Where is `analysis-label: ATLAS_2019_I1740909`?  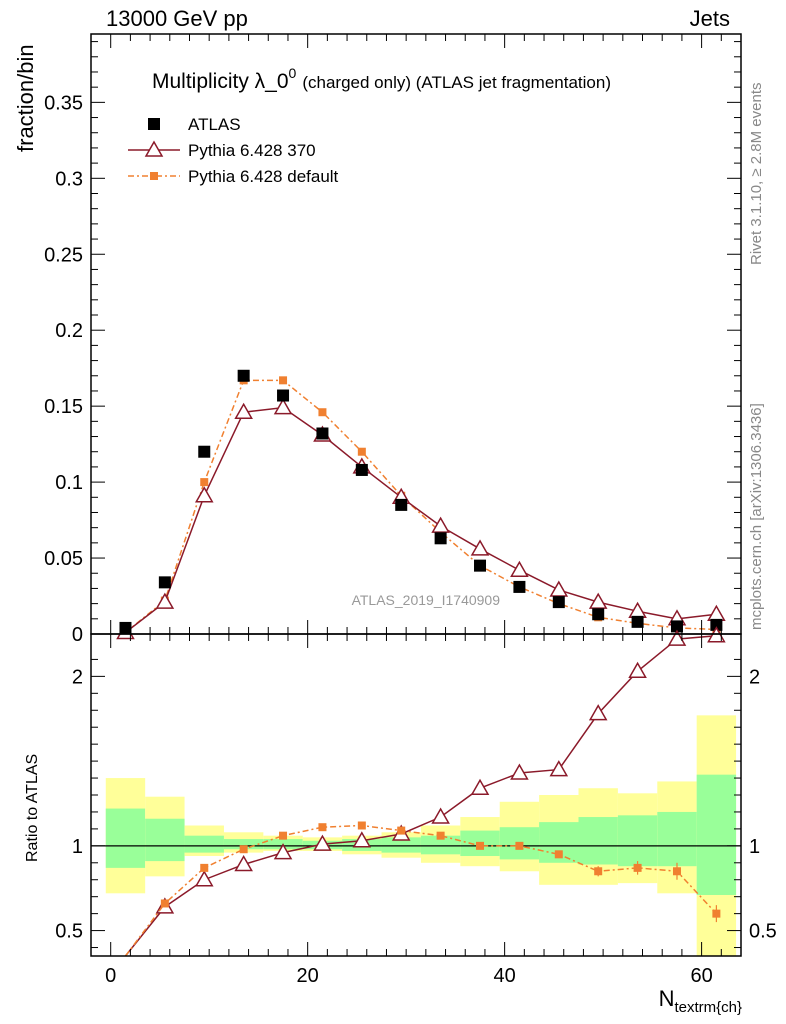 analysis-label: ATLAS_2019_I1740909 is located at coordinates (426, 600).